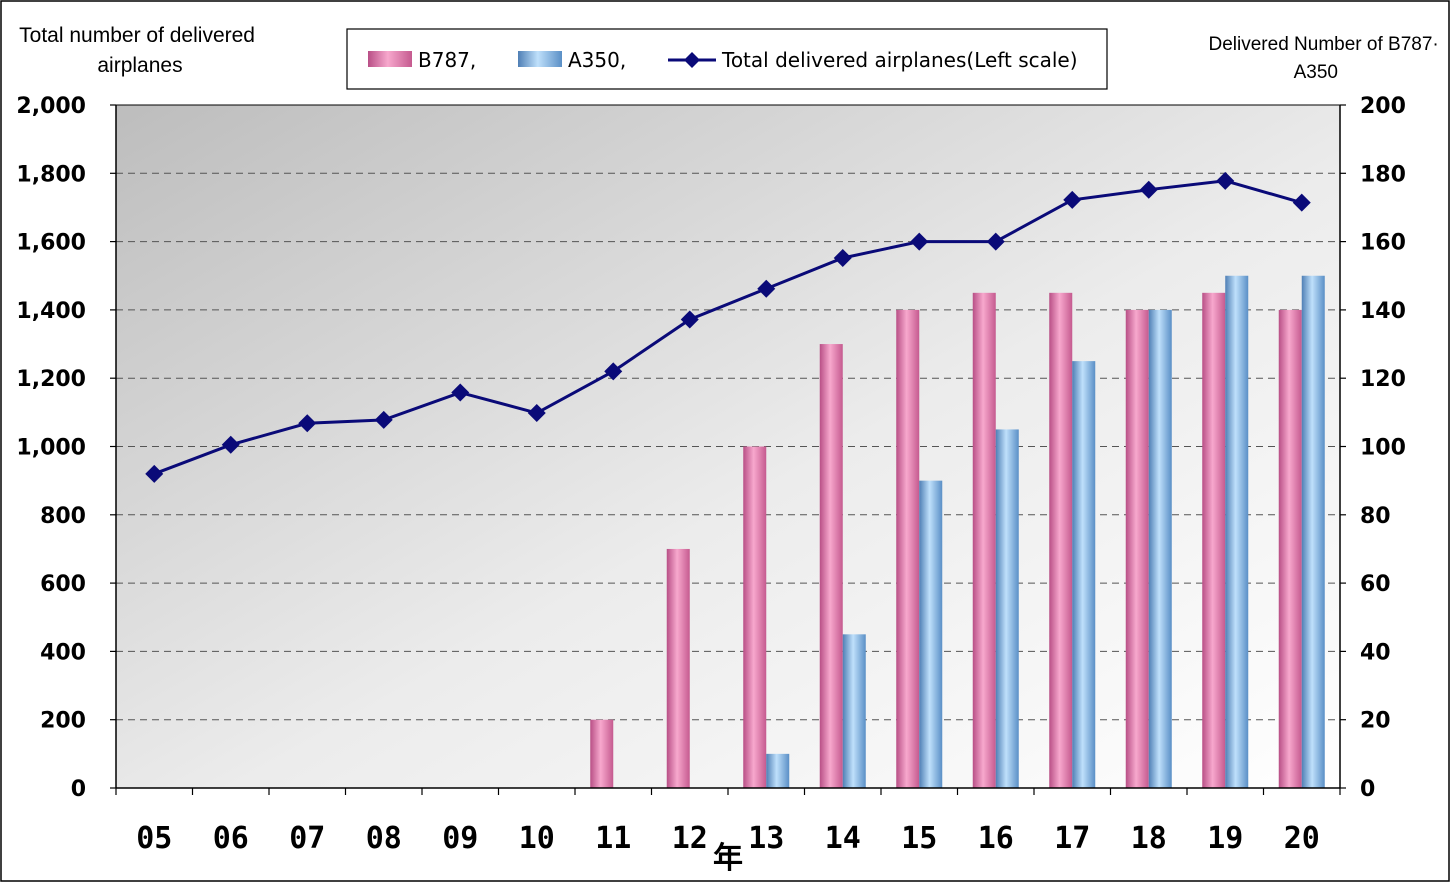 The height and width of the screenshot is (882, 1450). I want to click on x-tick-label: 12, so click(690, 838).